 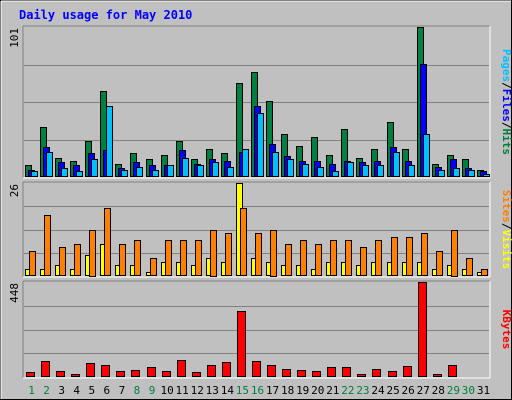 I want to click on x-tick-label-day-29: 29, so click(x=453, y=390).